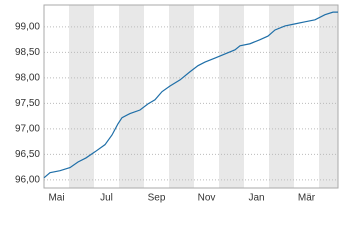 Image resolution: width=341 pixels, height=240 pixels. What do you see at coordinates (207, 198) in the screenshot?
I see `x-tick-label: Nov` at bounding box center [207, 198].